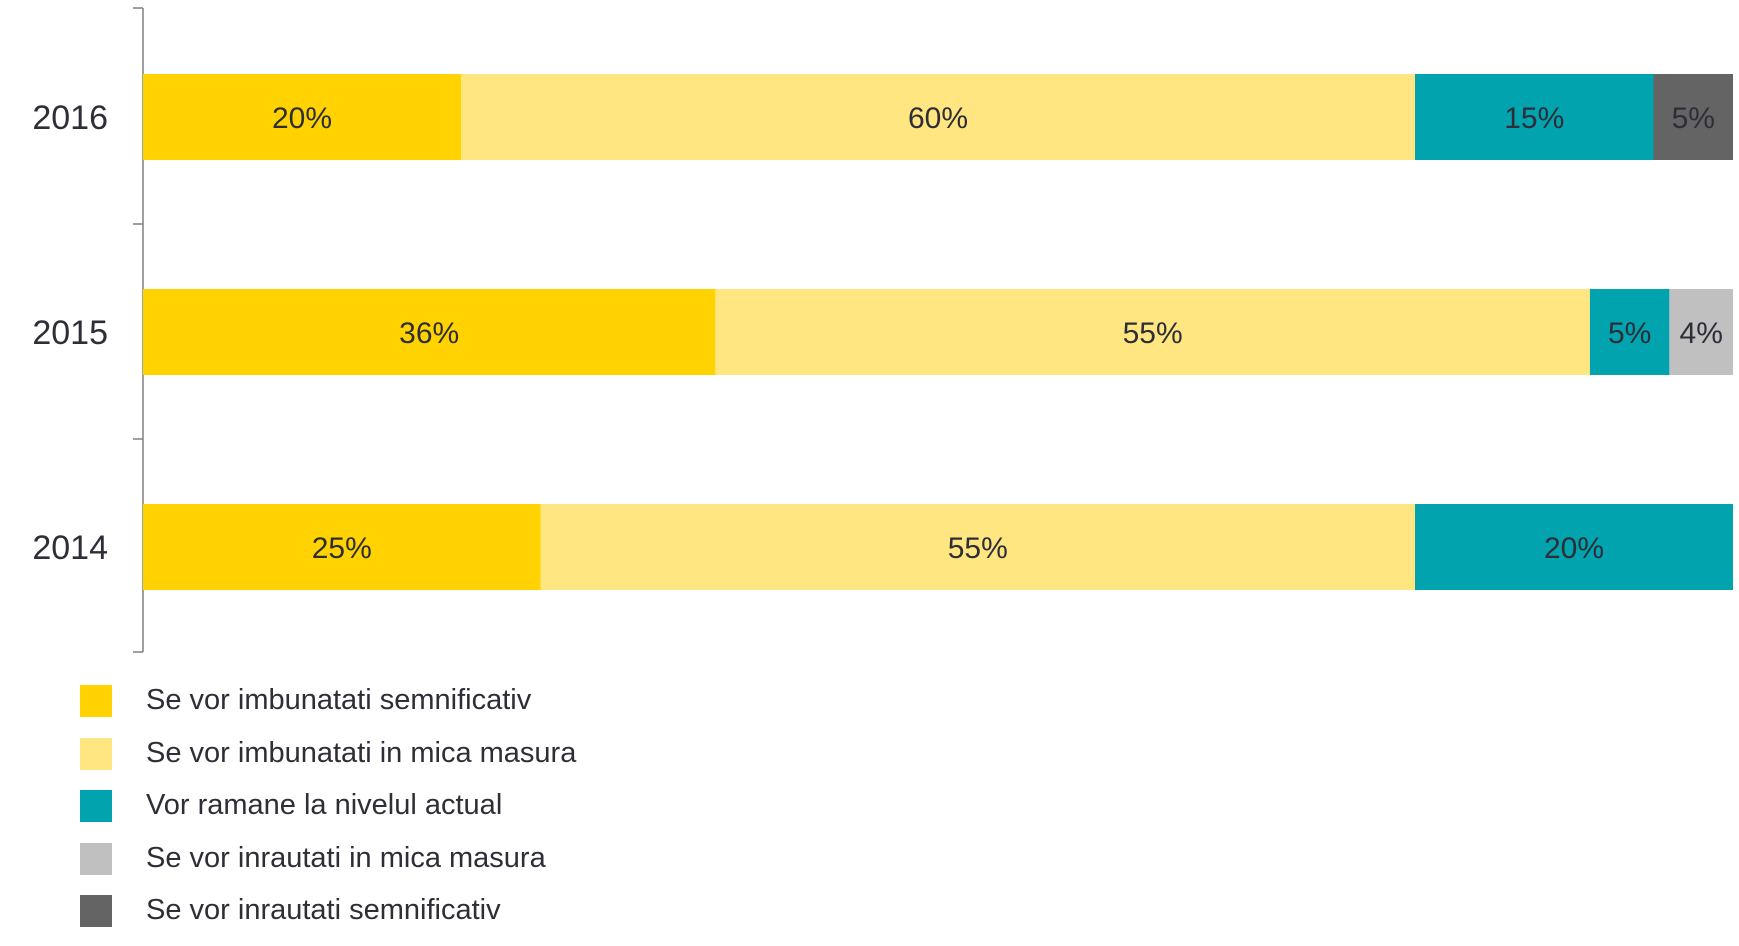  What do you see at coordinates (70, 118) in the screenshot?
I see `category-label: 2016` at bounding box center [70, 118].